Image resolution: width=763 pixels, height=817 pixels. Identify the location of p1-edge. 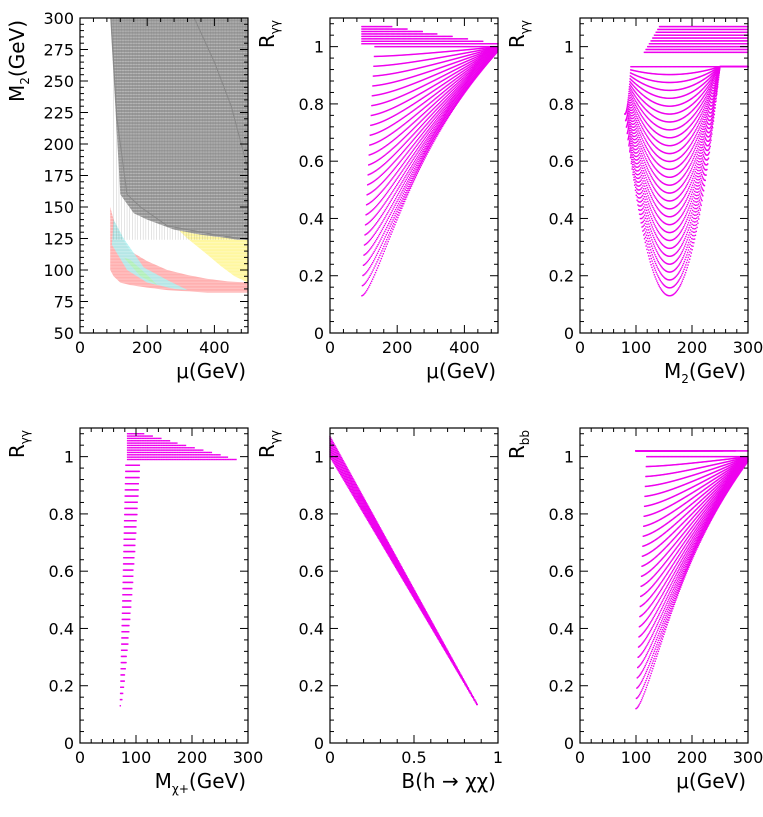
(179, 129).